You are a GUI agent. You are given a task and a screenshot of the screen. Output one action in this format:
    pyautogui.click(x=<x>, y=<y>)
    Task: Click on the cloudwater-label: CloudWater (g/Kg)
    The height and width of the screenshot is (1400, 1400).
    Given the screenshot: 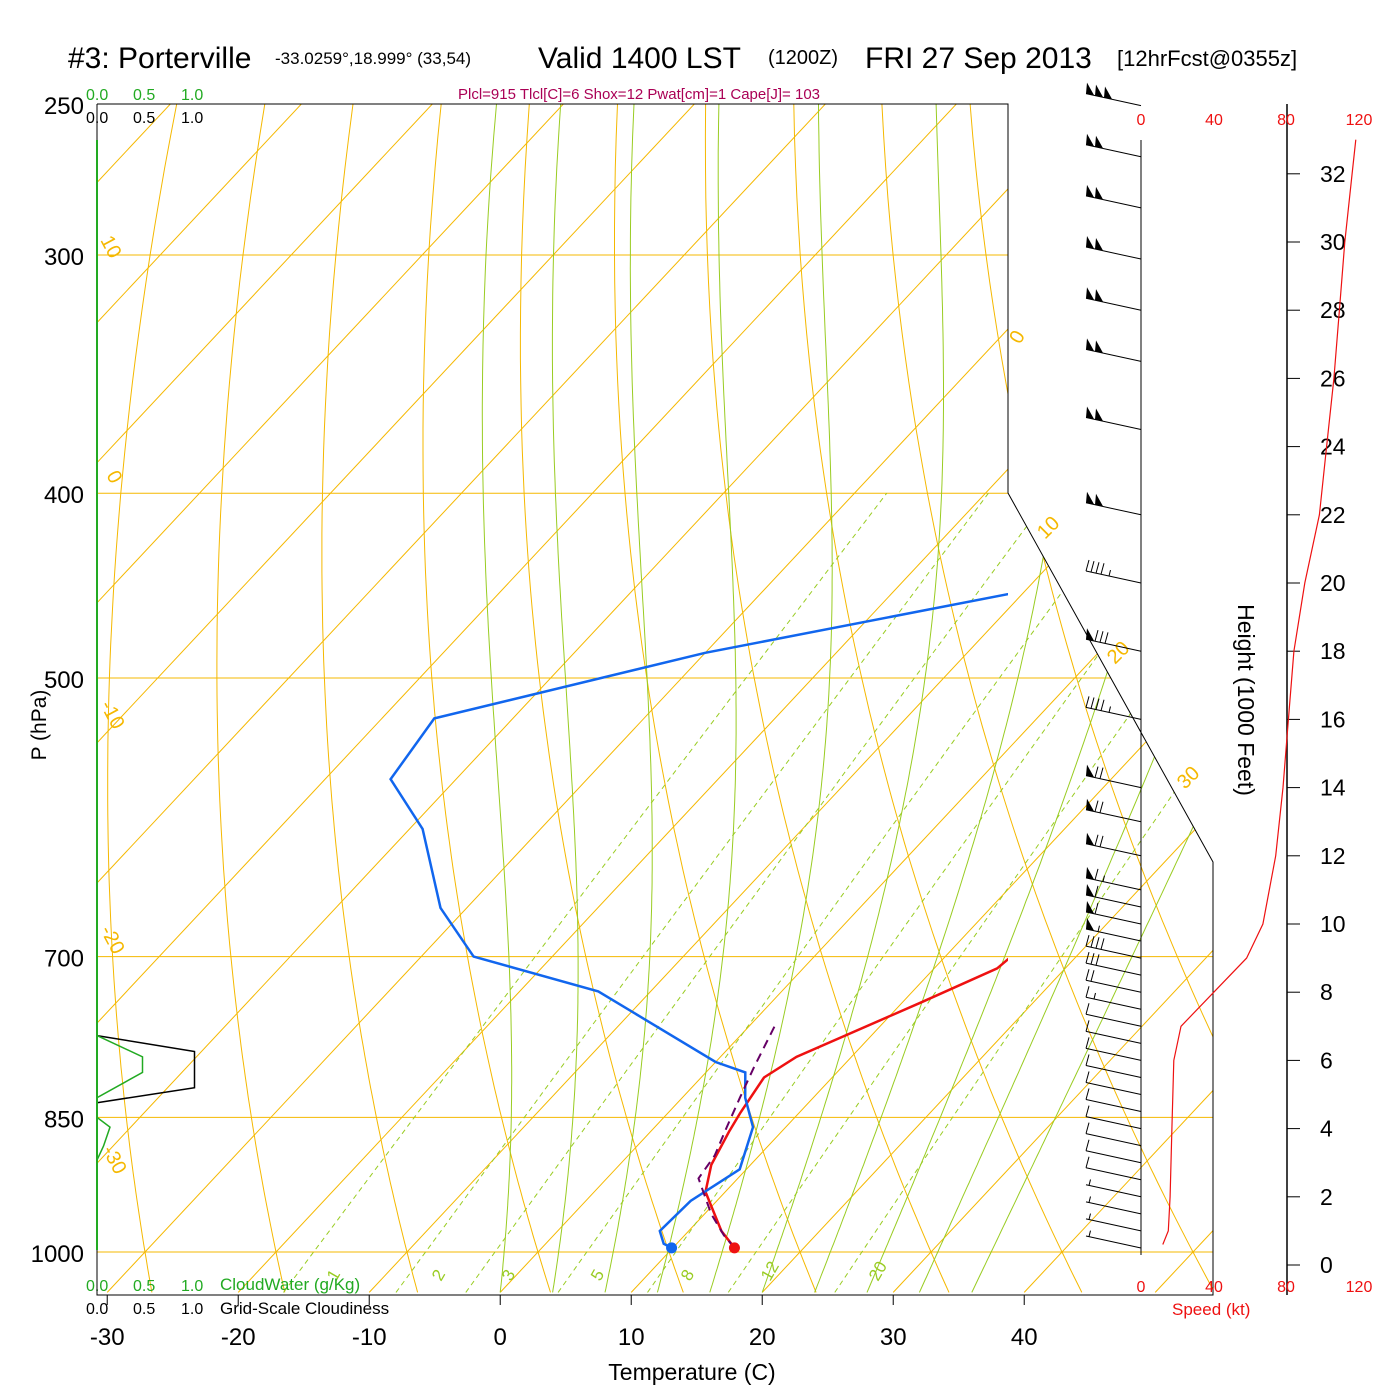 What is the action you would take?
    pyautogui.click(x=290, y=1284)
    